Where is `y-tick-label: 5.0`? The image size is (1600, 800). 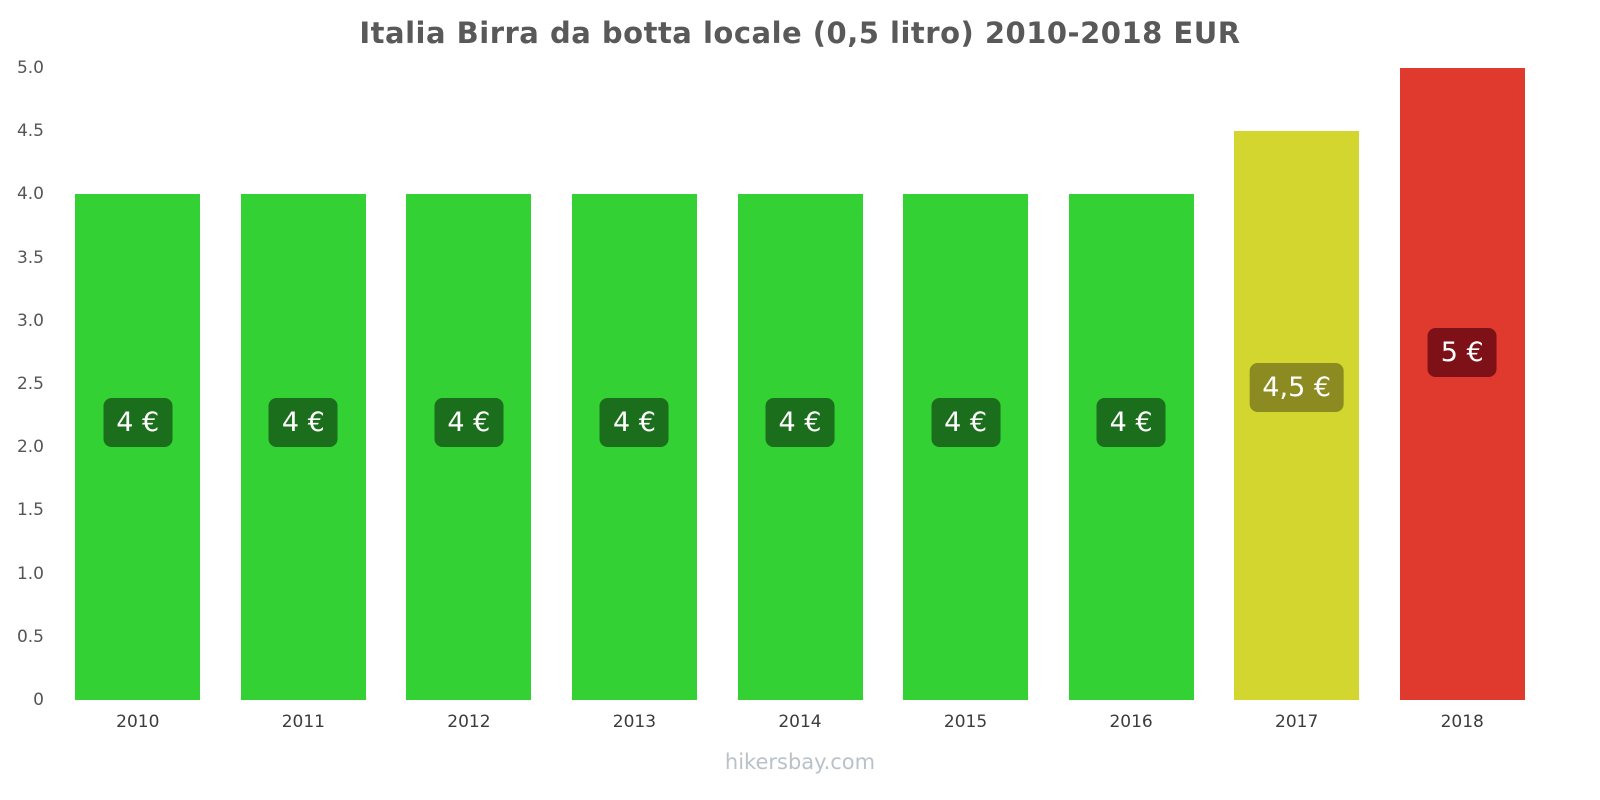
y-tick-label: 5.0 is located at coordinates (30, 68).